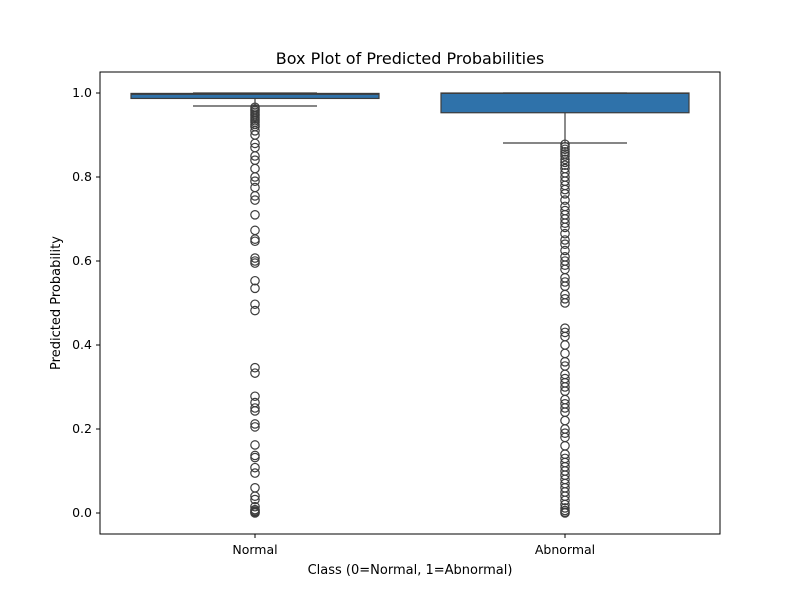 This screenshot has height=600, width=800. What do you see at coordinates (82, 512) in the screenshot?
I see `y-tick-label: 0.0` at bounding box center [82, 512].